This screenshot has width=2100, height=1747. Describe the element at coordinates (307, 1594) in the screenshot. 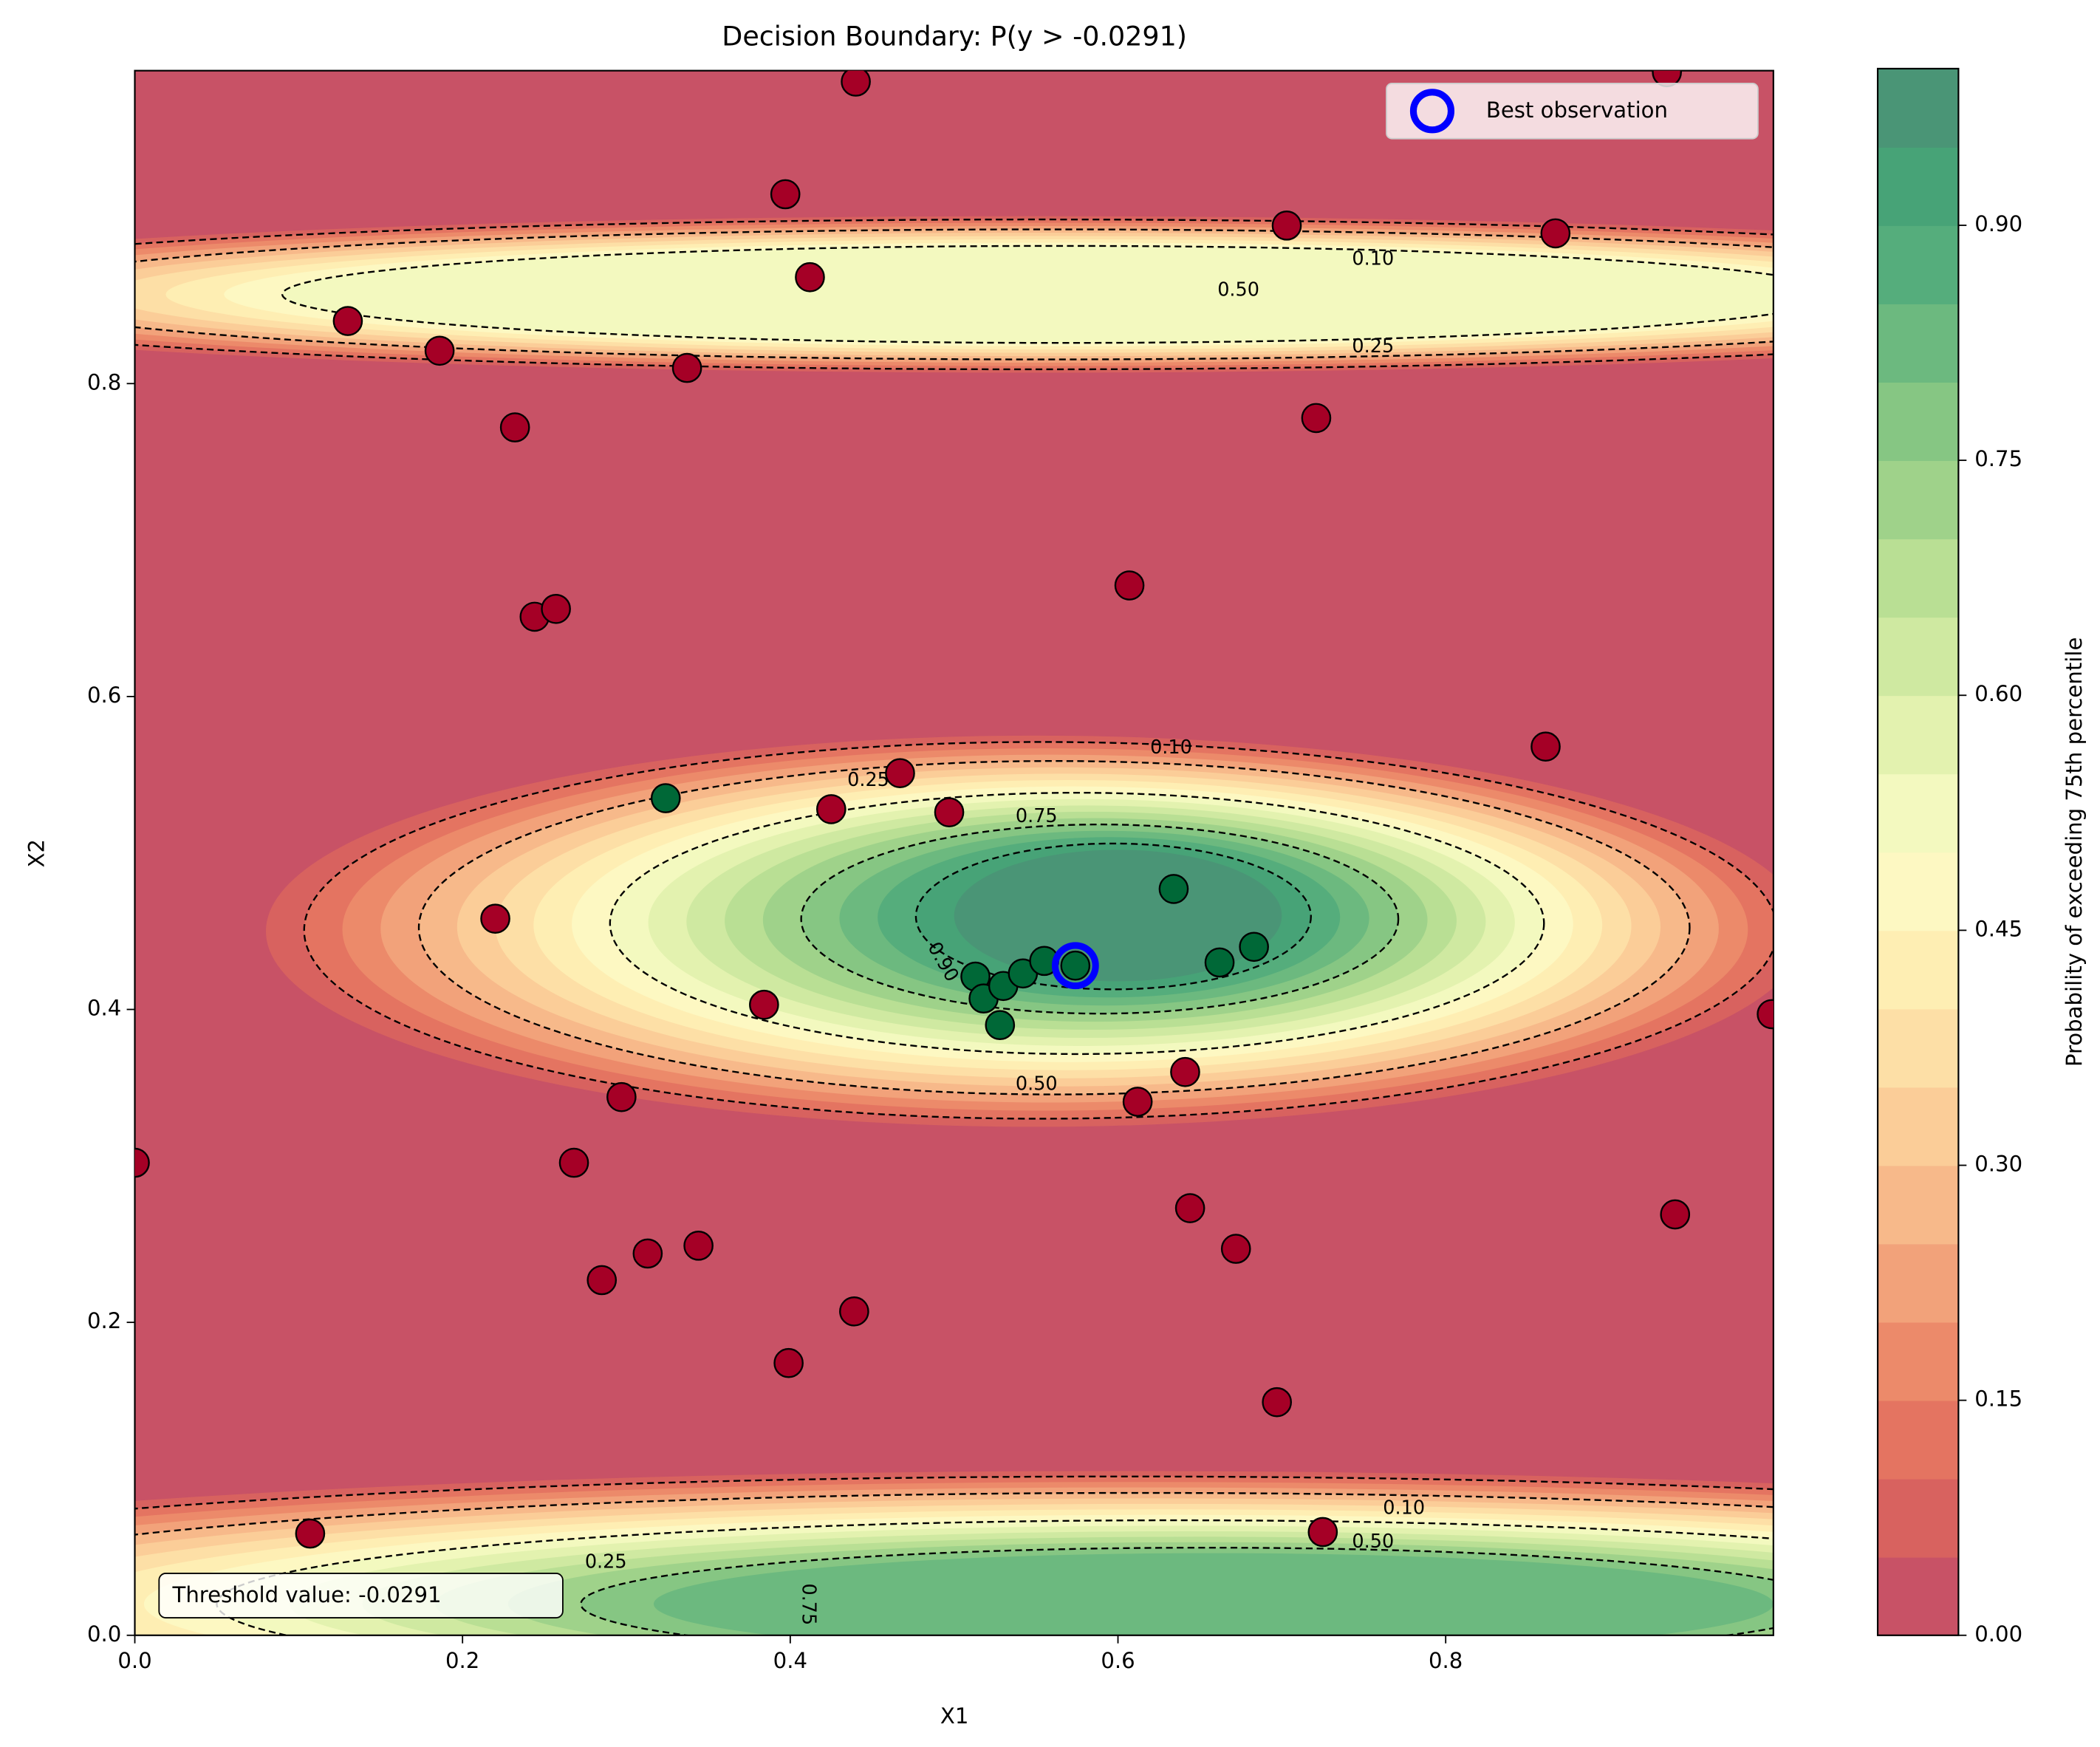

I see `annotation: Threshold value: -0.0291` at that location.